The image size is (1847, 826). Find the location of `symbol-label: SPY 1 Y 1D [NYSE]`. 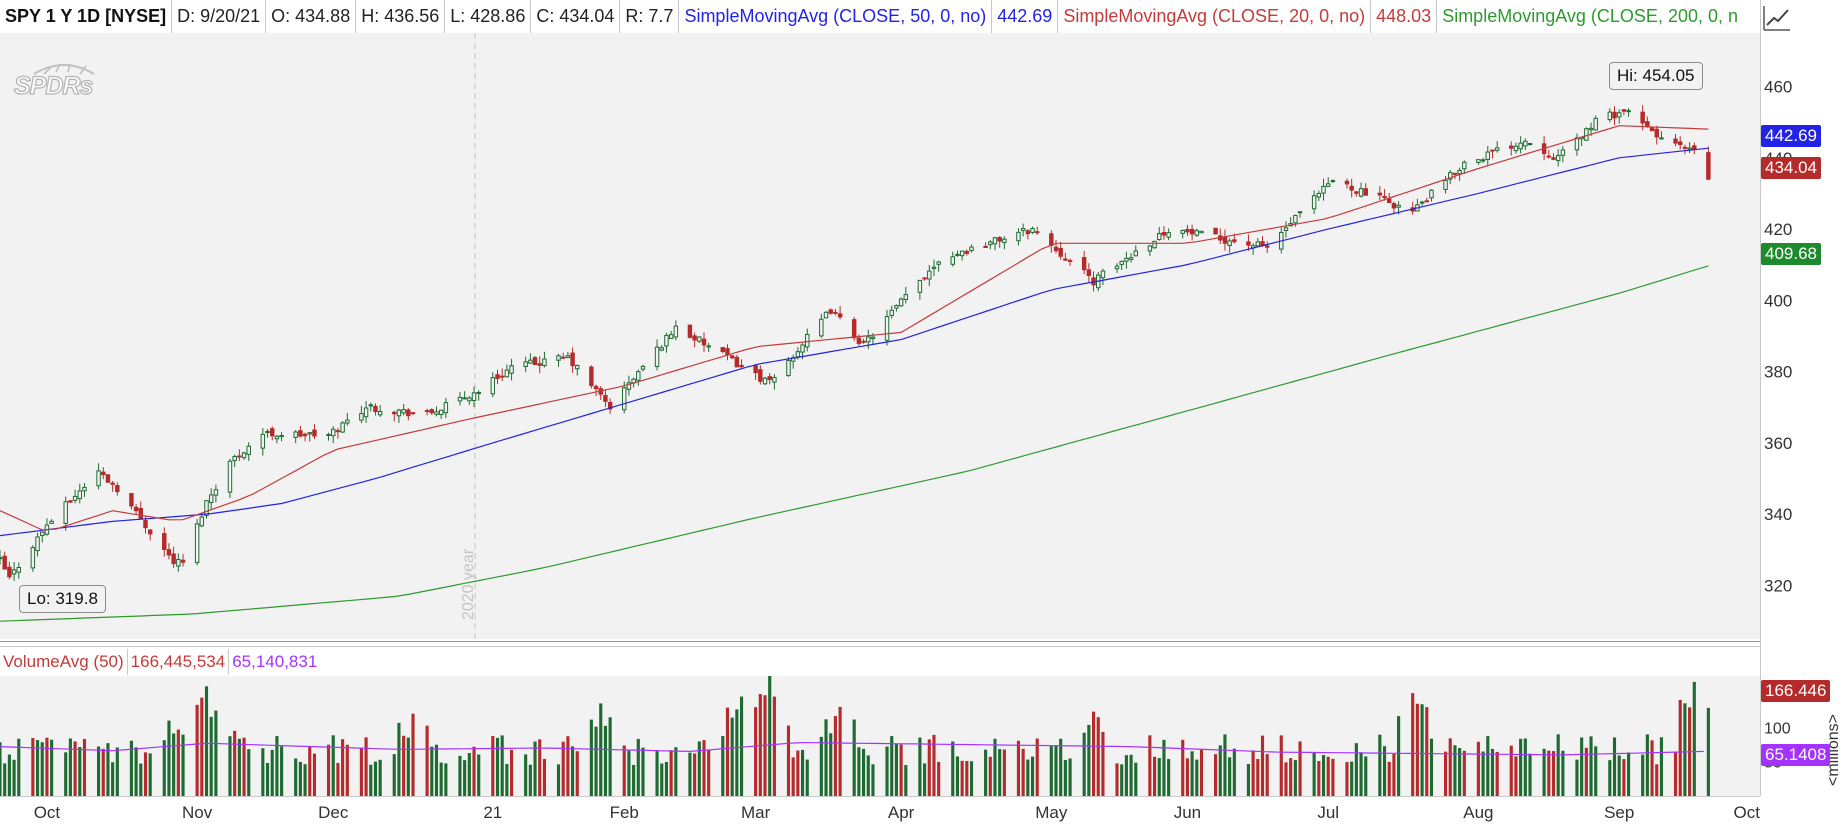

symbol-label: SPY 1 Y 1D [NYSE] is located at coordinates (86, 16).